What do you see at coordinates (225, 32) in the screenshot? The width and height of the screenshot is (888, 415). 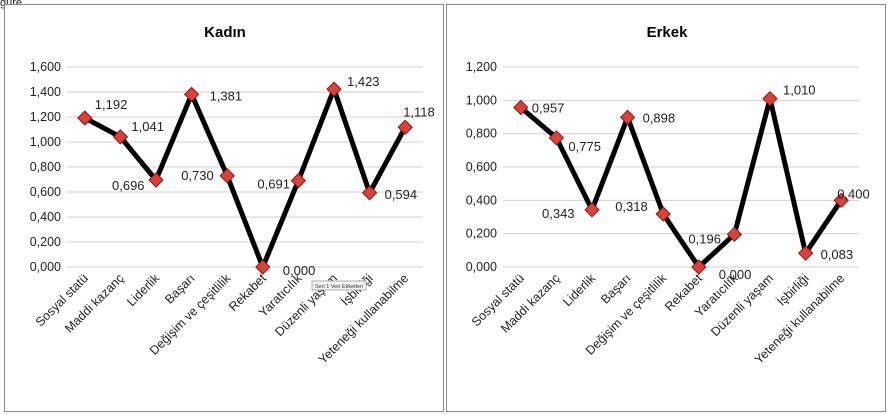 I see `chart-title: Kadın` at bounding box center [225, 32].